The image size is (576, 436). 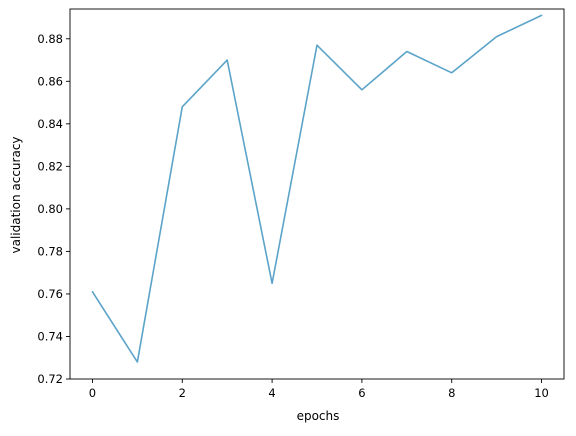 What do you see at coordinates (50, 294) in the screenshot?
I see `y-tick-label: 0.76` at bounding box center [50, 294].